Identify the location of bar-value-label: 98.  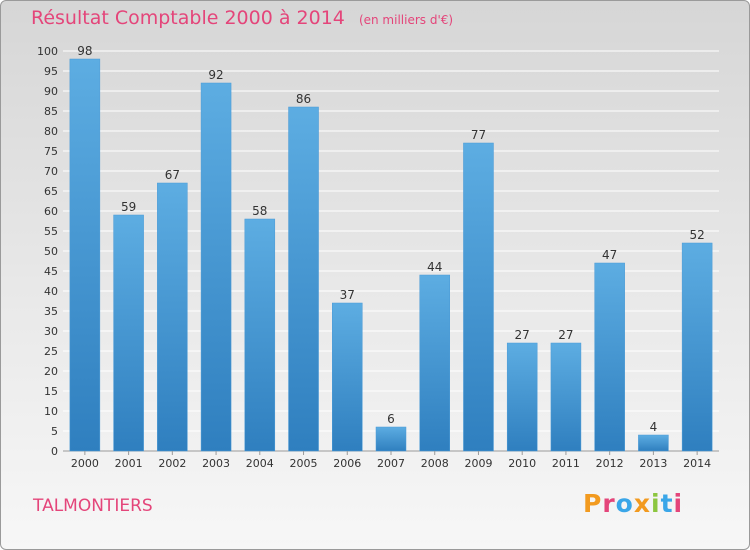
(84, 51).